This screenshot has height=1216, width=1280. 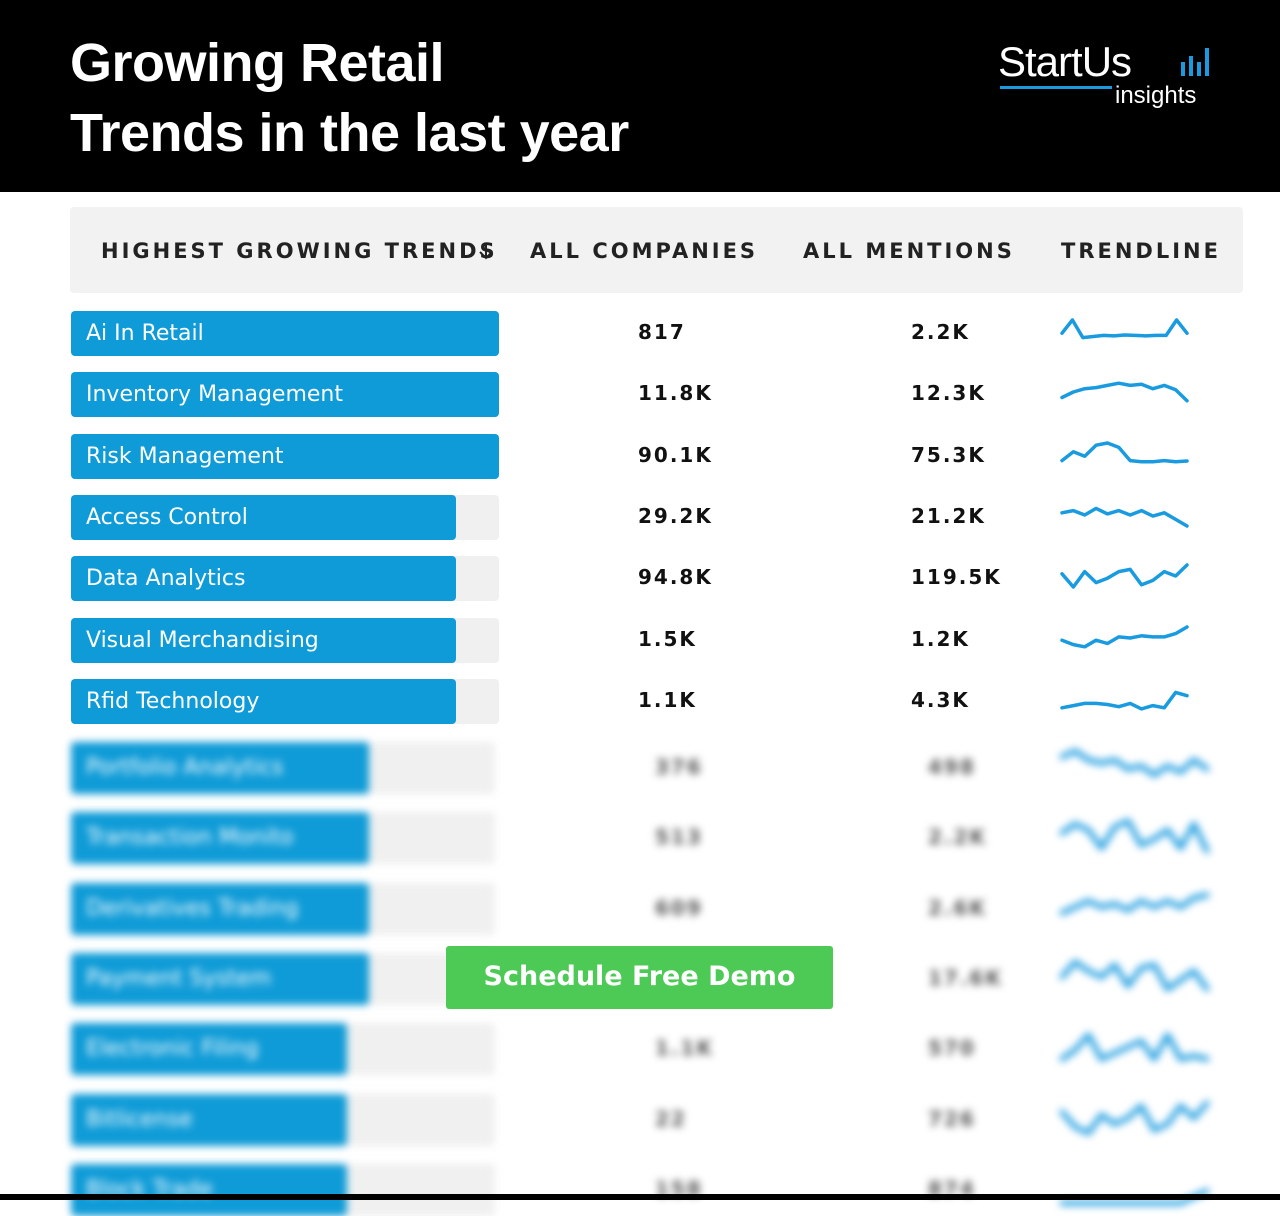 I want to click on companies: 94.8K, so click(x=675, y=577).